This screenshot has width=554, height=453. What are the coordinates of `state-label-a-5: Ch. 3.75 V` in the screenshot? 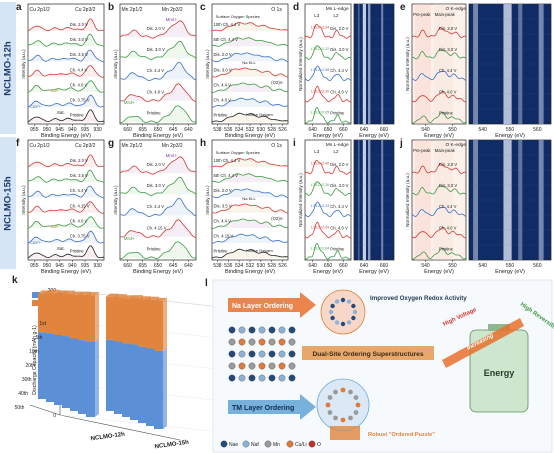 It's located at (80, 100).